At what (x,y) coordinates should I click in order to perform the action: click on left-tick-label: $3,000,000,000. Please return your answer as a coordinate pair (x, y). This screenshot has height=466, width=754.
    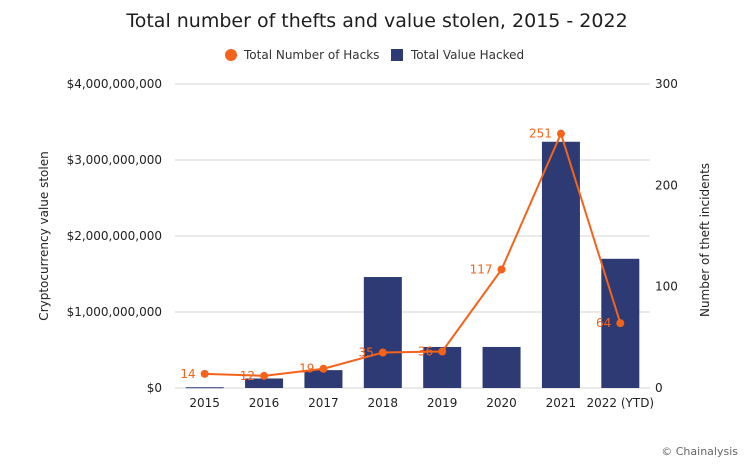
    Looking at the image, I should click on (114, 160).